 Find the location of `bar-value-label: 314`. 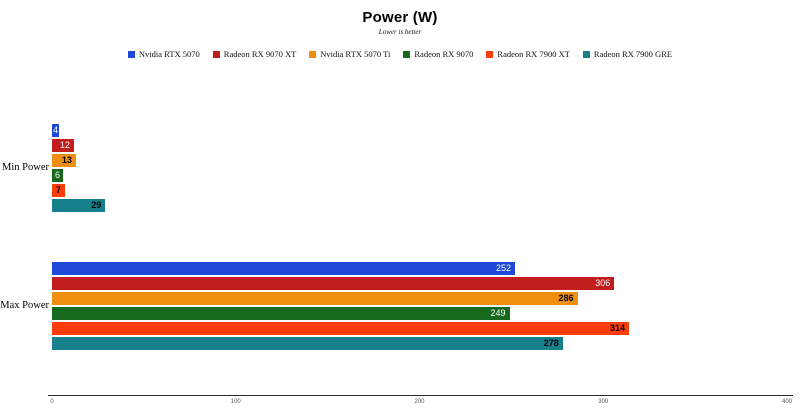

bar-value-label: 314 is located at coordinates (617, 327).